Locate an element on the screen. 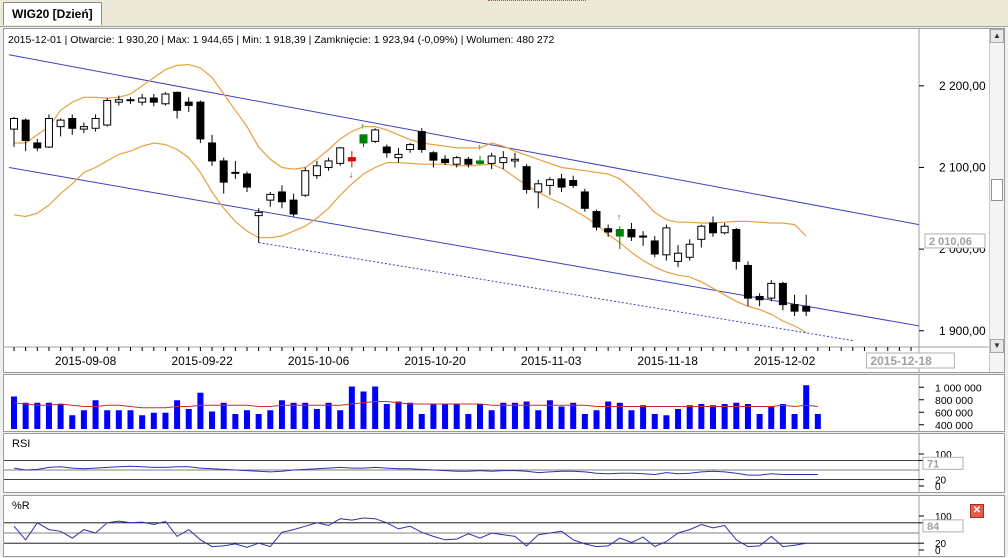 The image size is (1008, 558). y-tick-label: 2 100,00 is located at coordinates (962, 167).